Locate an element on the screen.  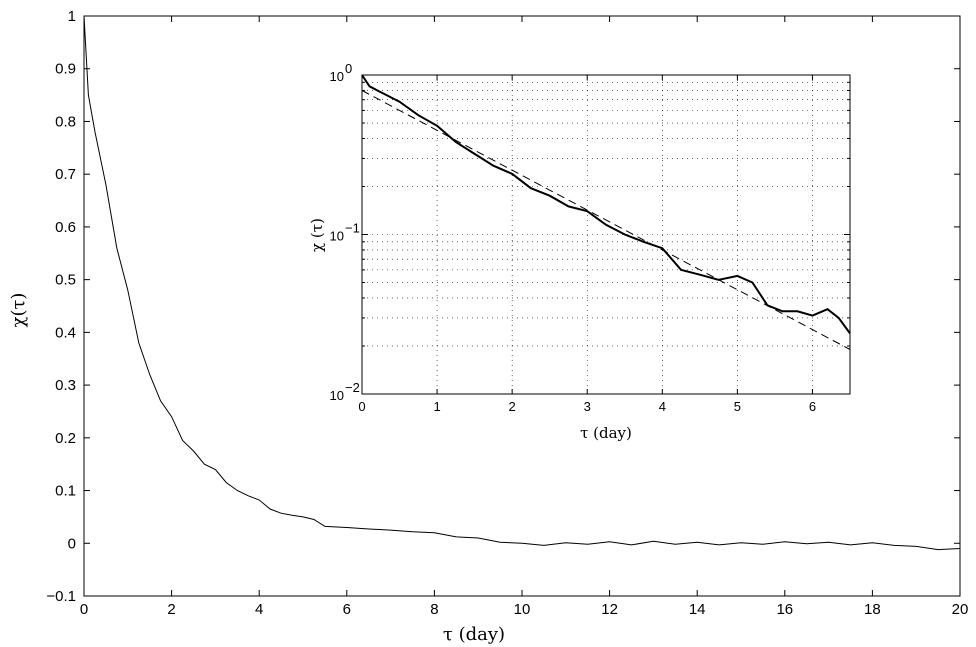
main-x-tick-label: 0 is located at coordinates (84, 609).